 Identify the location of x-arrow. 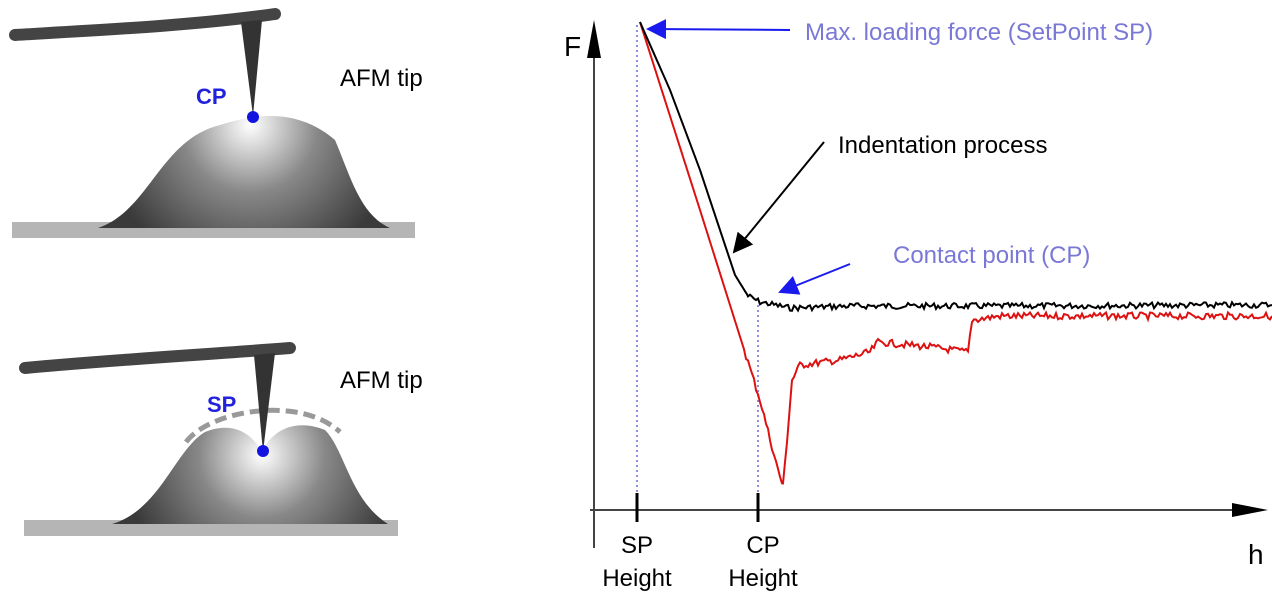
(1250, 510).